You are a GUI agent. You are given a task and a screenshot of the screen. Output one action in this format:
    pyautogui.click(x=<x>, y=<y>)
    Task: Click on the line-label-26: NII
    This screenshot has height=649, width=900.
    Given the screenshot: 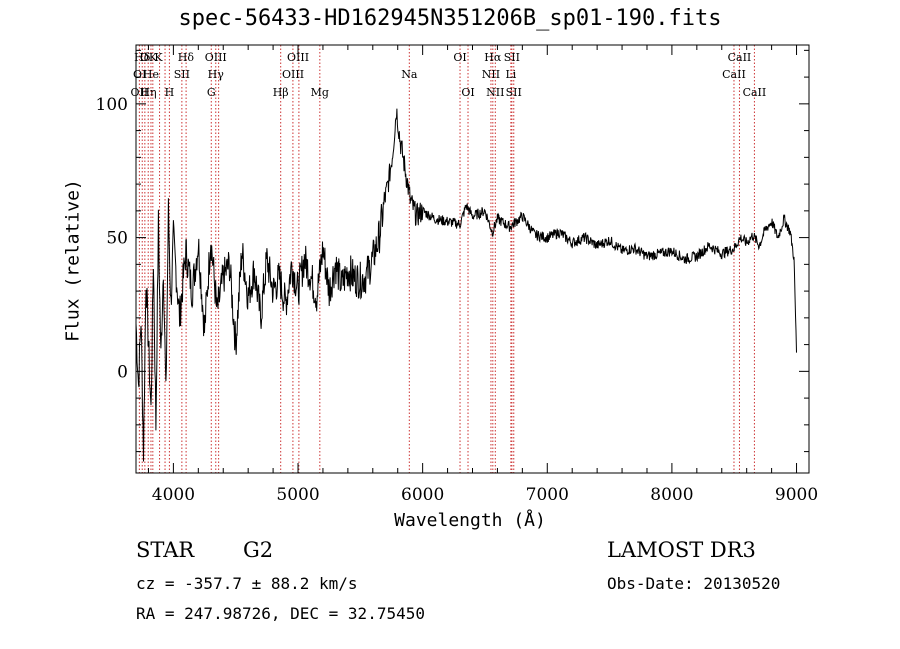 What is the action you would take?
    pyautogui.click(x=495, y=92)
    